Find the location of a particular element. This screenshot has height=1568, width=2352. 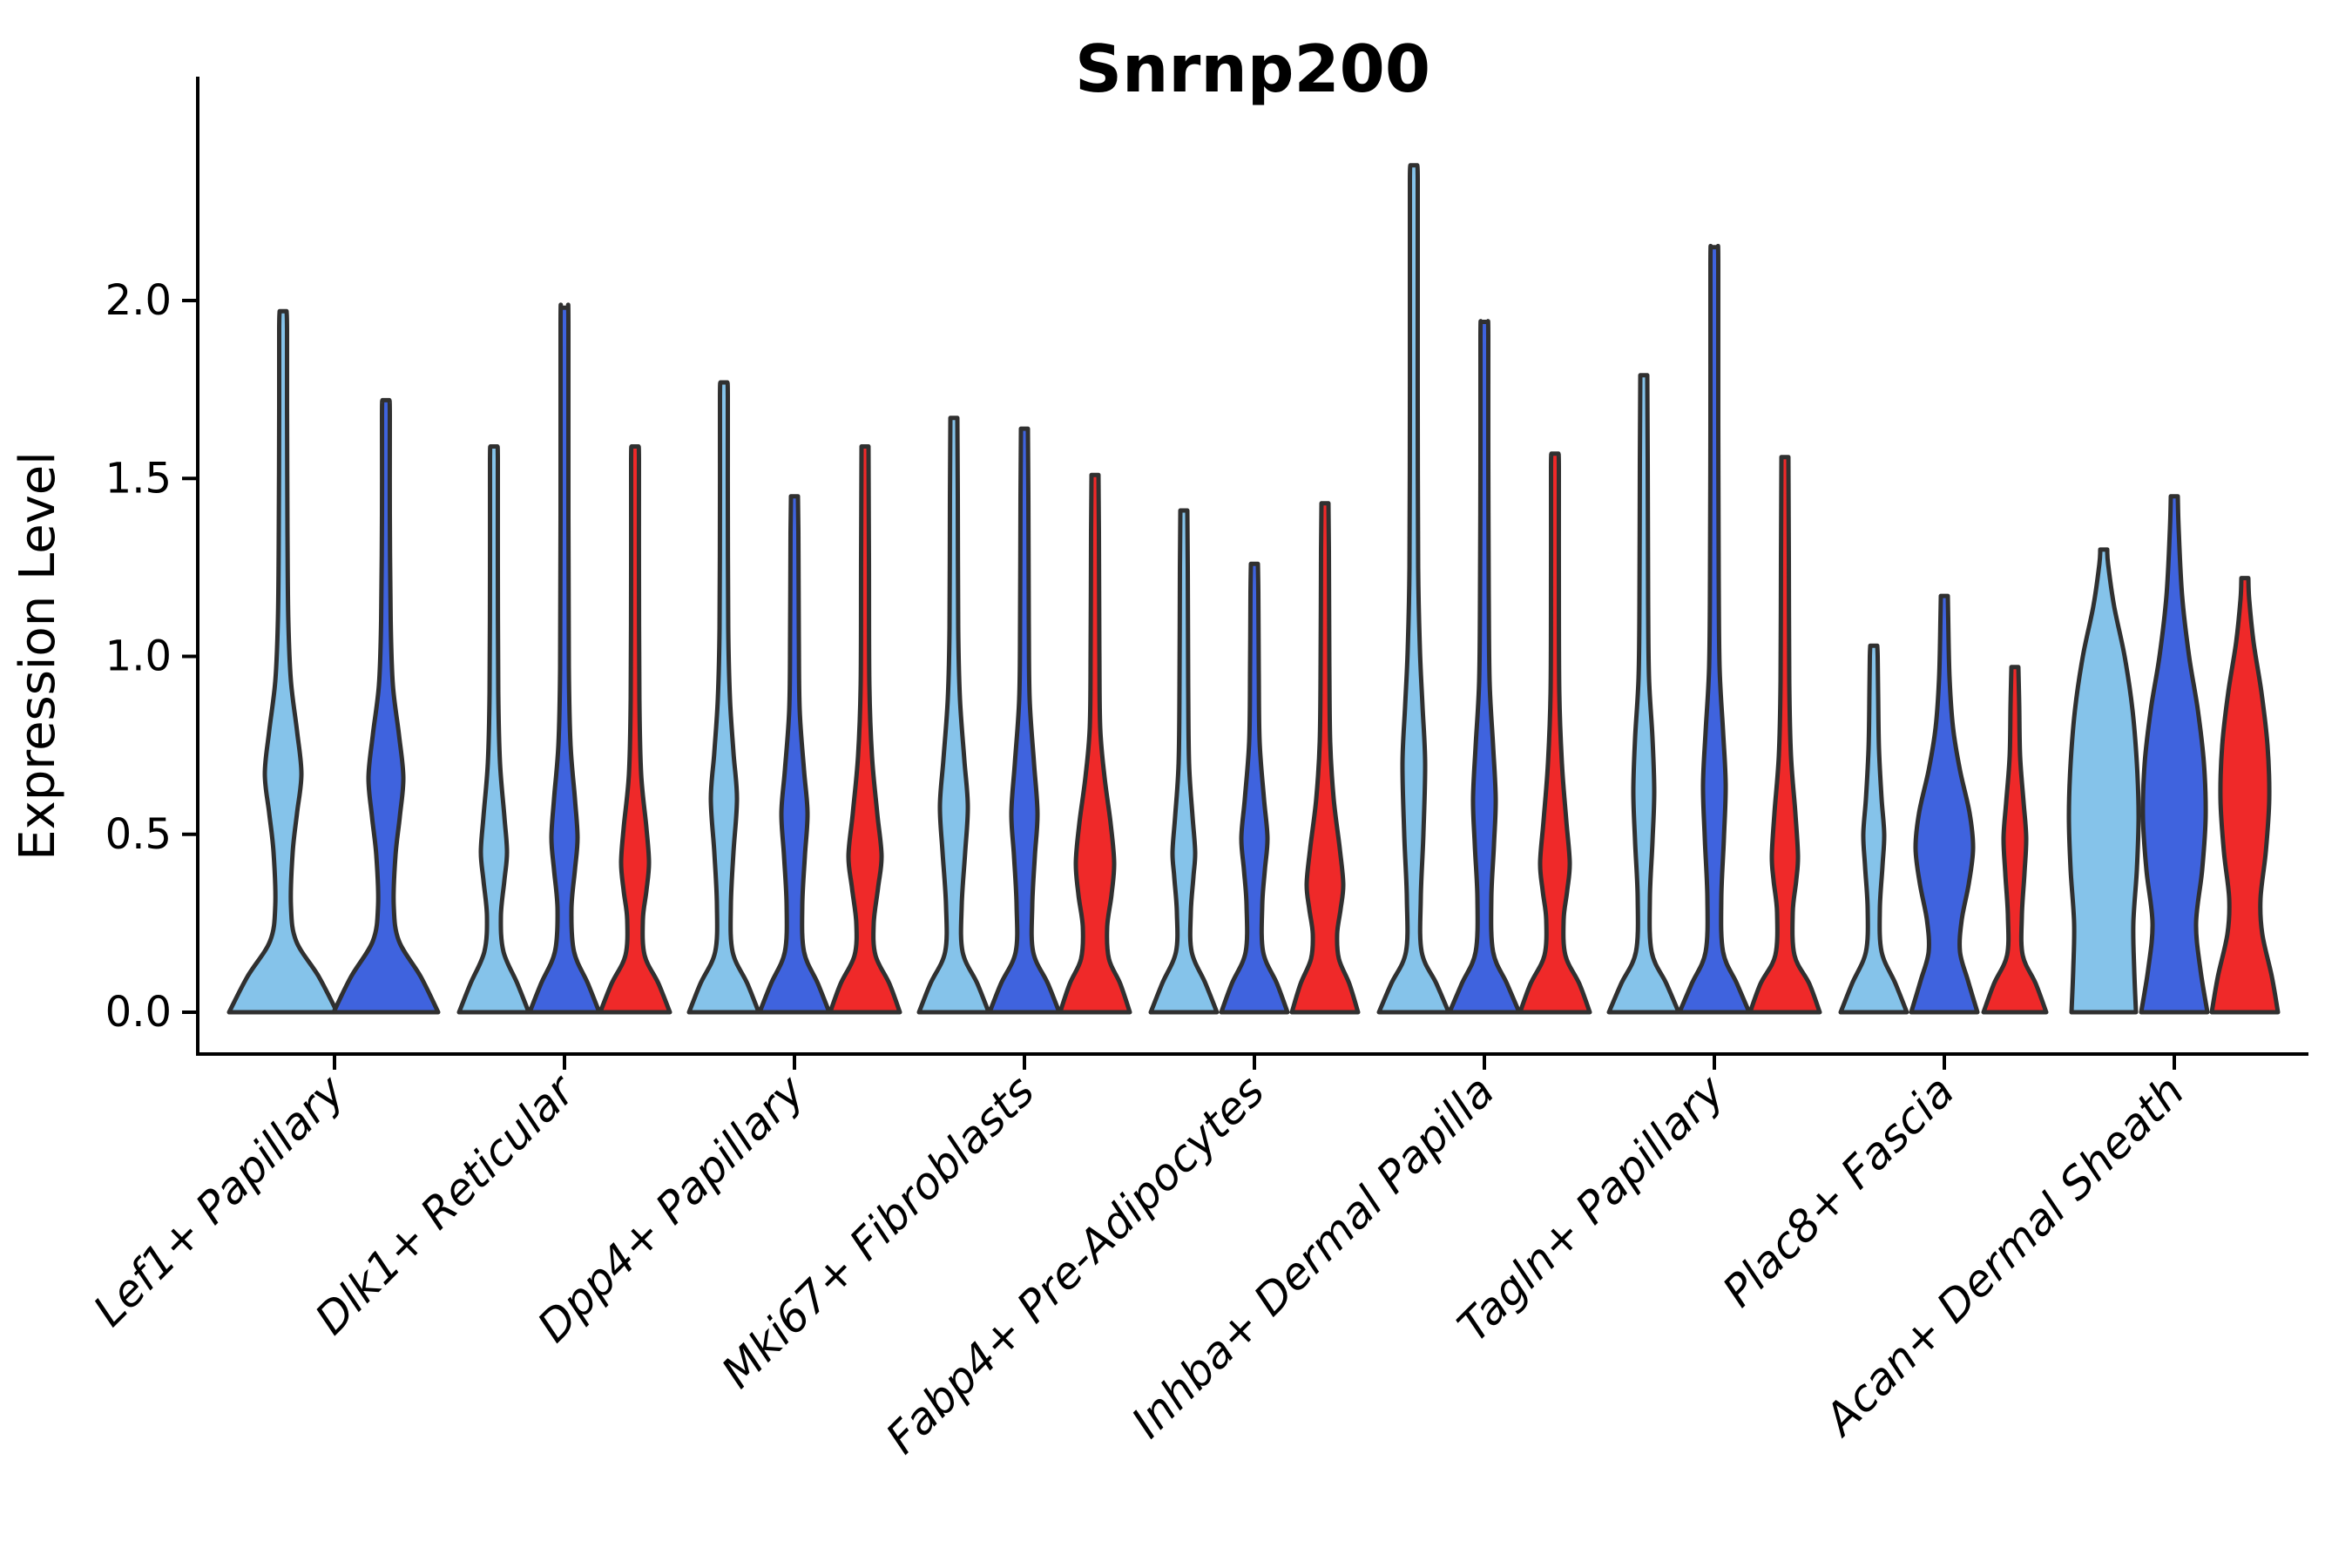

violin-fabp4-pre-adipocytes-red is located at coordinates (1325, 758).